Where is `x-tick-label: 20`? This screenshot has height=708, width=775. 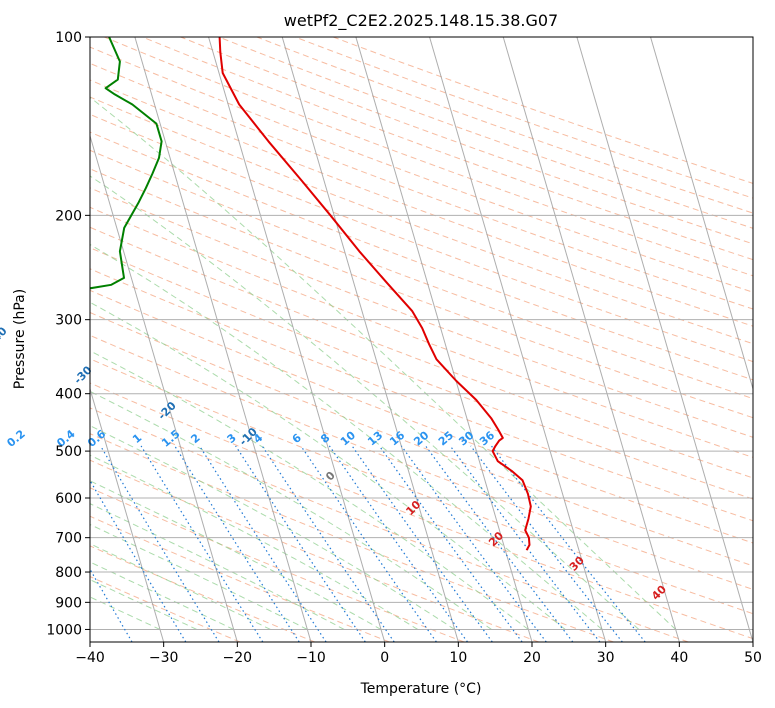 x-tick-label: 20 is located at coordinates (532, 658).